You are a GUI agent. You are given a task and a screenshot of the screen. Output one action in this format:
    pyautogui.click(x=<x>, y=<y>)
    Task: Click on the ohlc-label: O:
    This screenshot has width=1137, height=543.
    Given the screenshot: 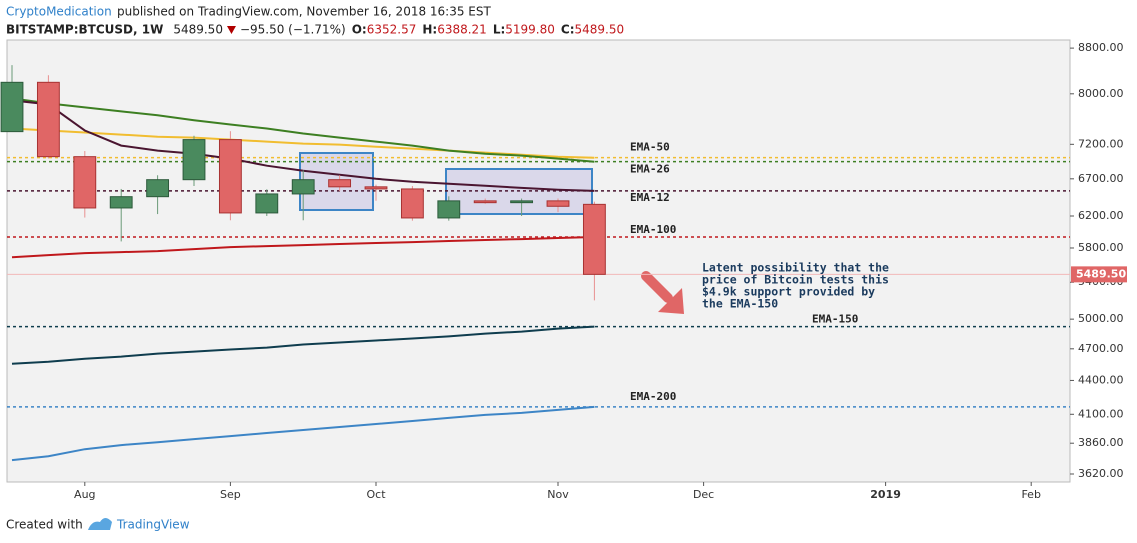 What is the action you would take?
    pyautogui.click(x=359, y=30)
    